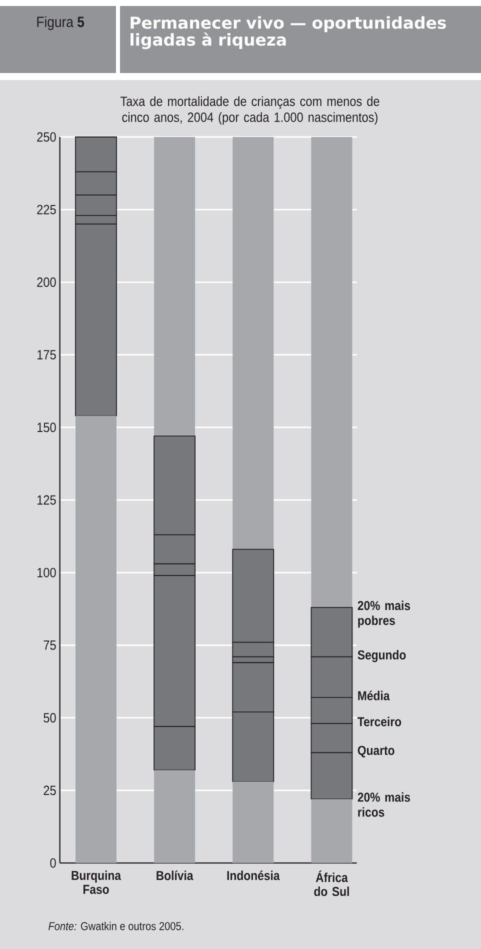 This screenshot has height=949, width=481. What do you see at coordinates (46, 282) in the screenshot?
I see `y-tick-label: 200` at bounding box center [46, 282].